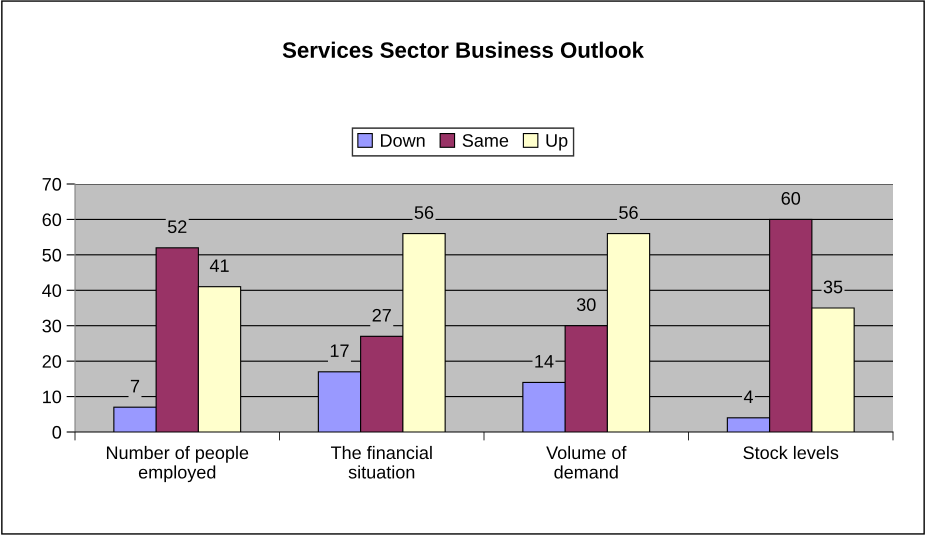 Image resolution: width=926 pixels, height=535 pixels. I want to click on data-label: 35, so click(833, 287).